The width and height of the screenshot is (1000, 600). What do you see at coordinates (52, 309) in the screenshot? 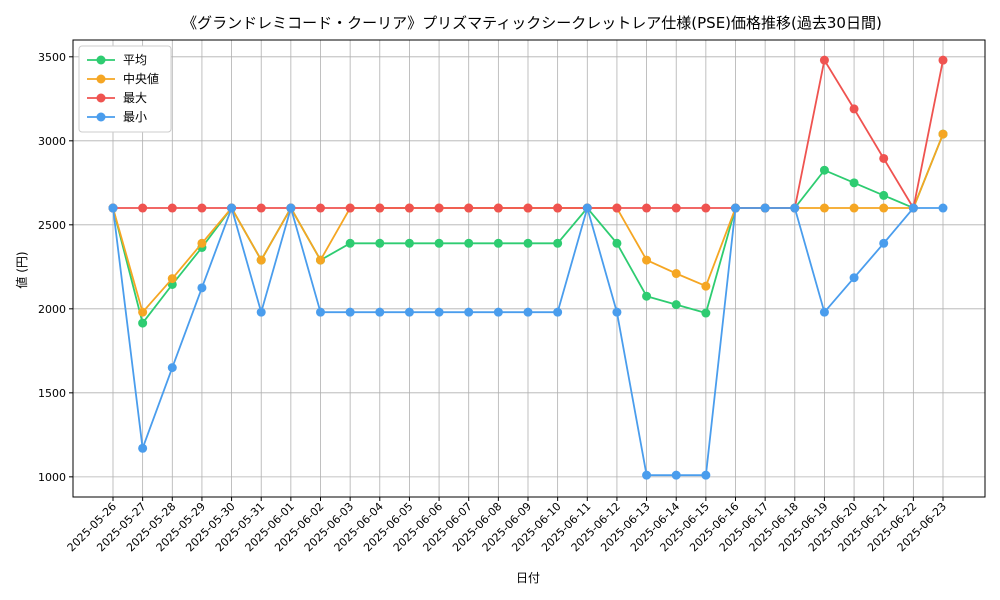
I see `y-tick-label: 2000` at bounding box center [52, 309].